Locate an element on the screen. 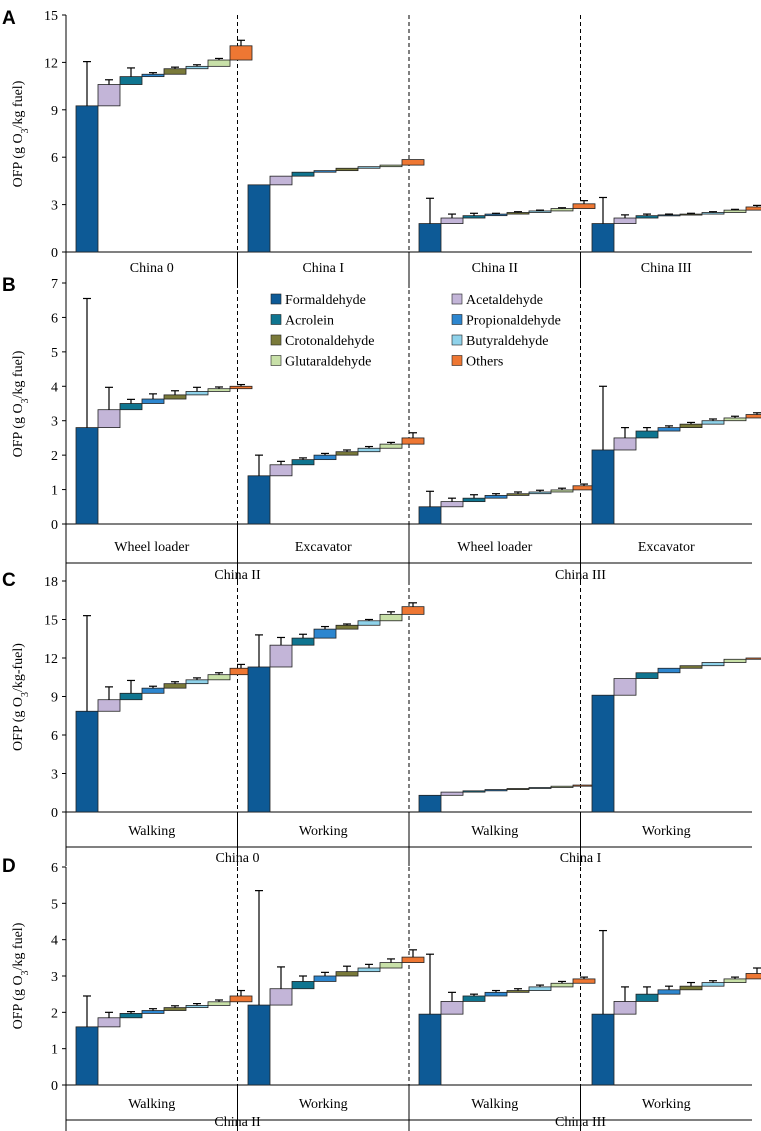  legend-item-acetaldehyde: Acetaldehyde is located at coordinates (497, 300).